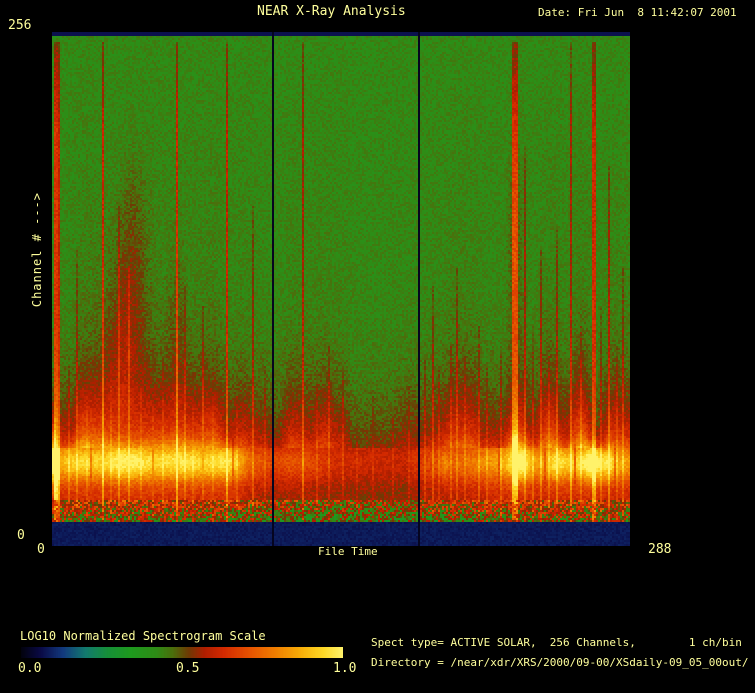  I want to click on colorbar-tick-mid: 0.5, so click(188, 668).